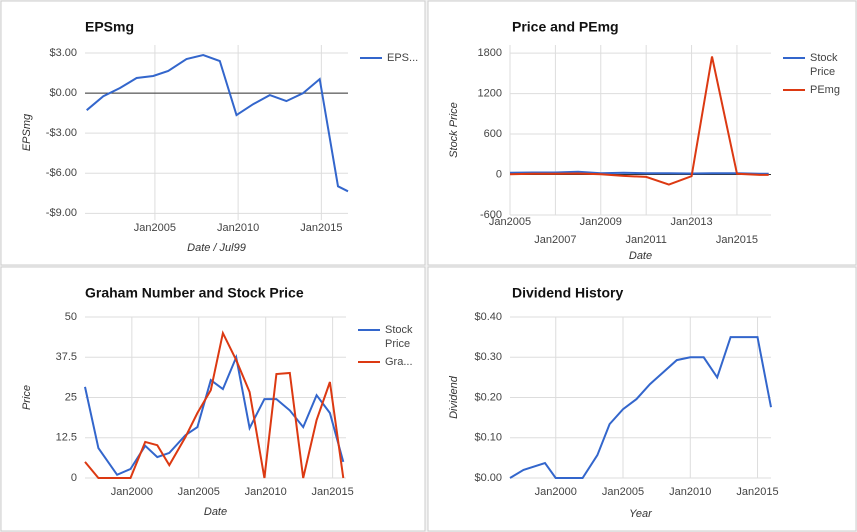  Describe the element at coordinates (66, 357) in the screenshot. I see `y-tick-label: 37.5` at that location.